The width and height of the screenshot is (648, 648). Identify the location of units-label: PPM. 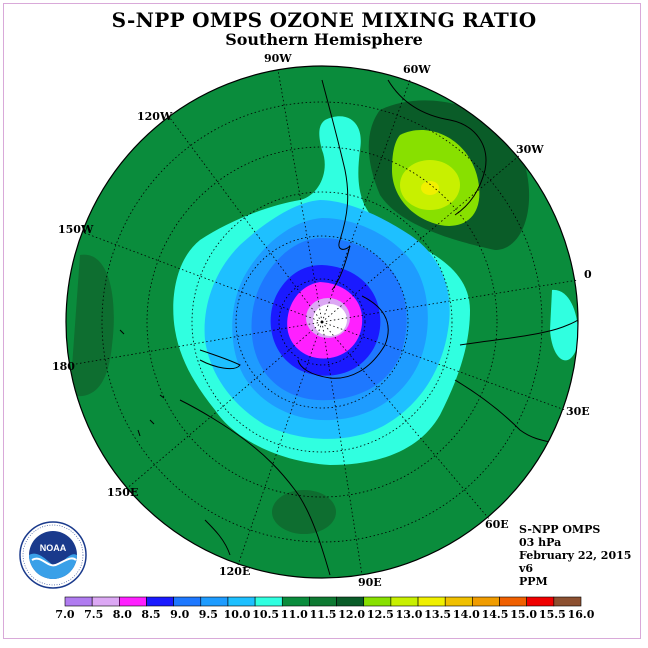
(533, 581).